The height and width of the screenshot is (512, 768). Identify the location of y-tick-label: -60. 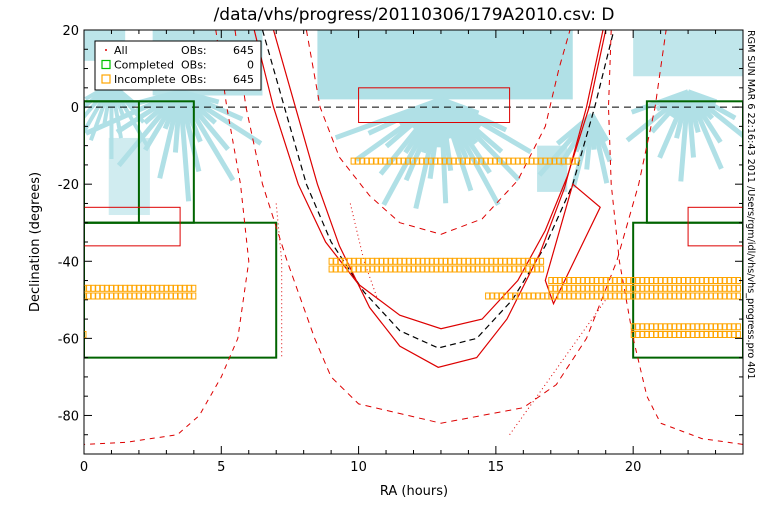
(68, 339).